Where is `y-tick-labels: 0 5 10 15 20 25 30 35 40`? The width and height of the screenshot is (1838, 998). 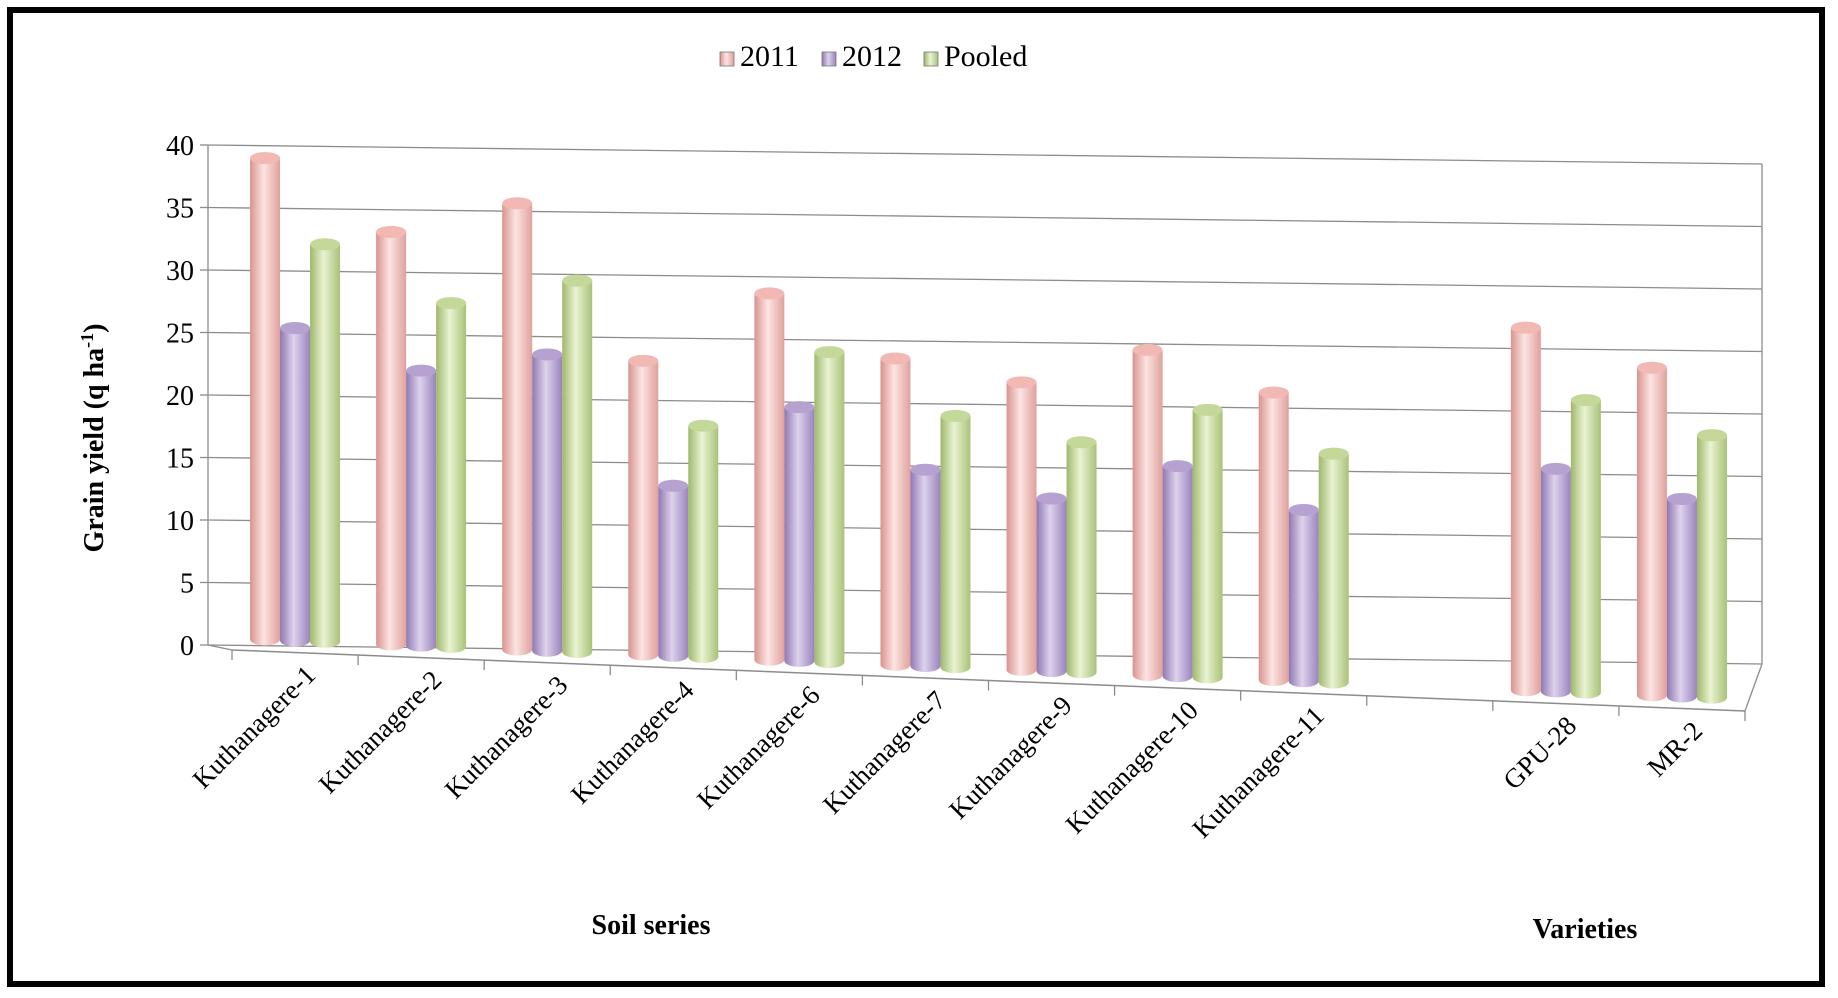
y-tick-labels: 0 5 10 15 20 25 30 35 40 is located at coordinates (187, 396).